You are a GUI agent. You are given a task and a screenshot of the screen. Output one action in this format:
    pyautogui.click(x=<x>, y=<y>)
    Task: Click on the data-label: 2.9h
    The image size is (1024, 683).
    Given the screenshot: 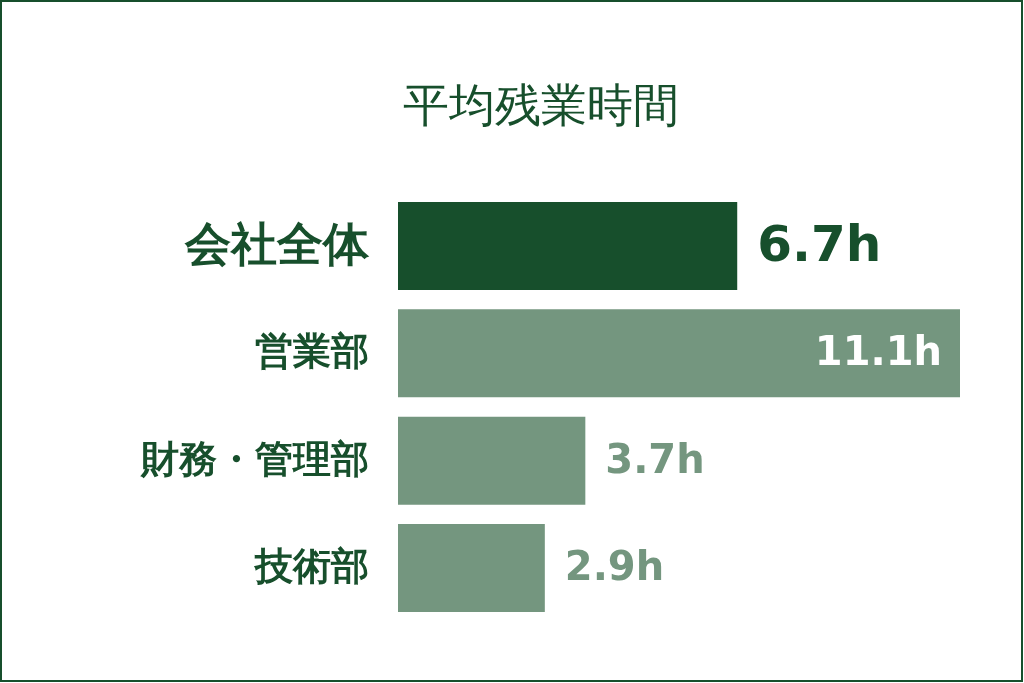 What is the action you would take?
    pyautogui.click(x=614, y=565)
    